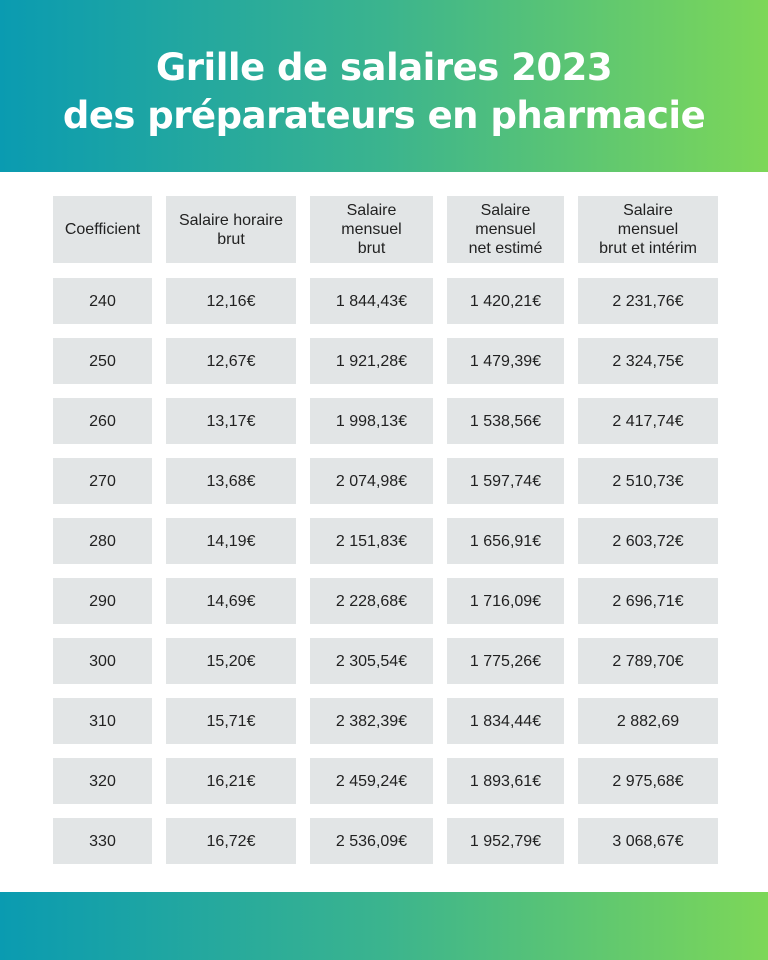 The width and height of the screenshot is (768, 960). Describe the element at coordinates (371, 481) in the screenshot. I see `table-cell-monthly-gross: 2 074,98€` at that location.